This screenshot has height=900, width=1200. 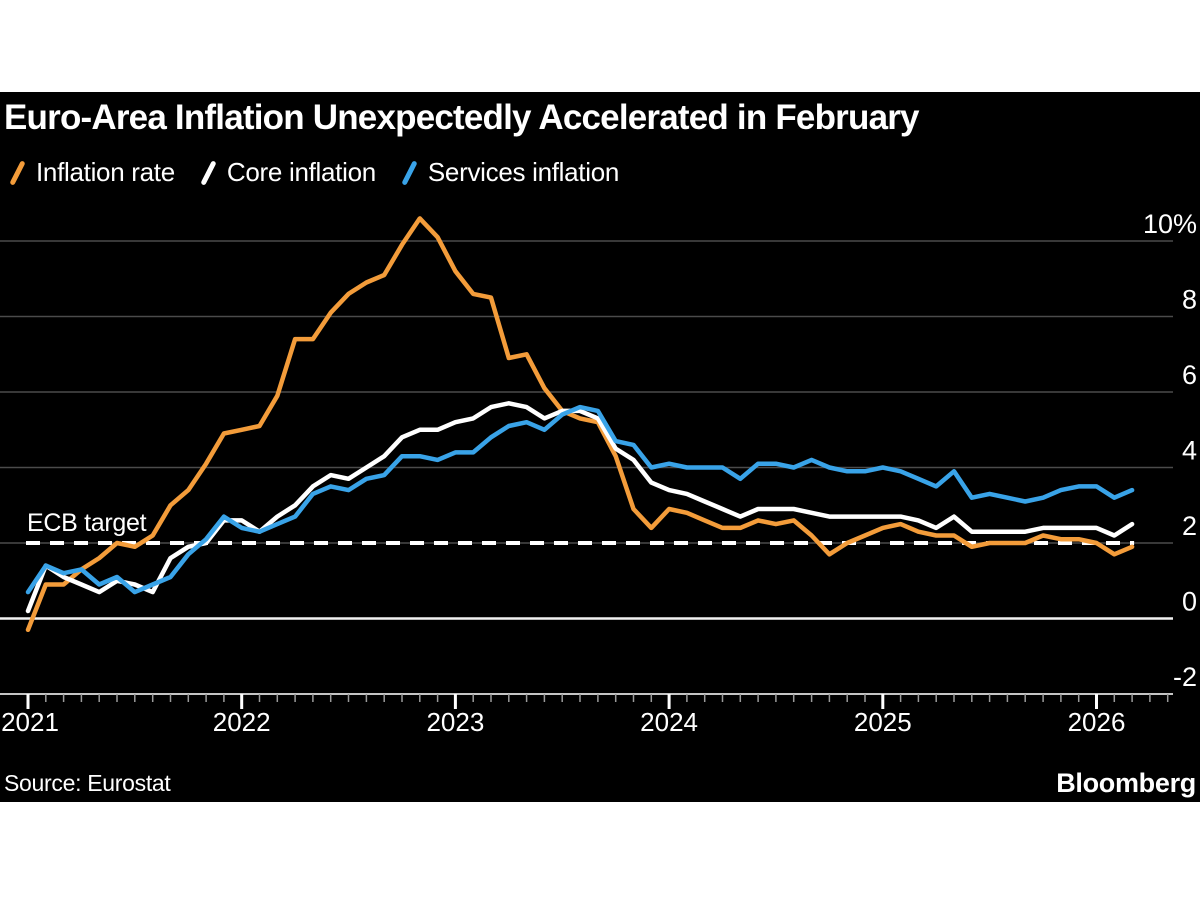 What do you see at coordinates (105, 172) in the screenshot?
I see `legend-label: Inflation rate` at bounding box center [105, 172].